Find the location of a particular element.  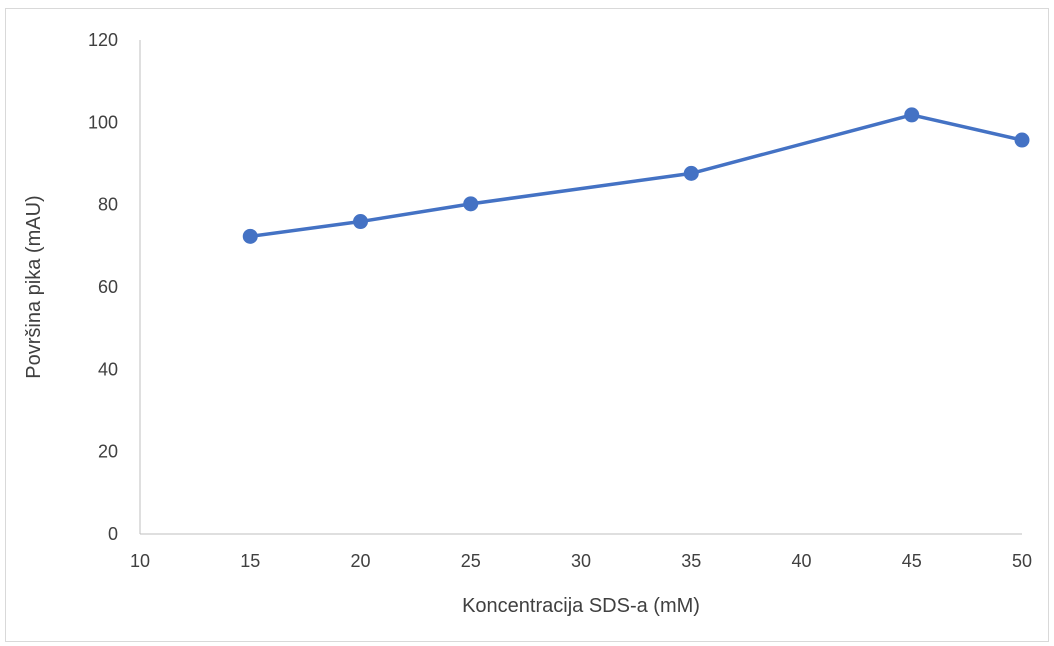

series-line is located at coordinates (636, 176).